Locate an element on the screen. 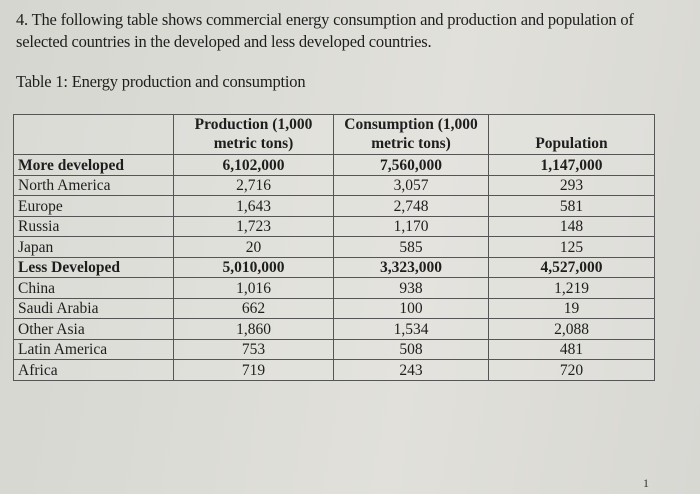  consumption-cell: 938 is located at coordinates (411, 288).